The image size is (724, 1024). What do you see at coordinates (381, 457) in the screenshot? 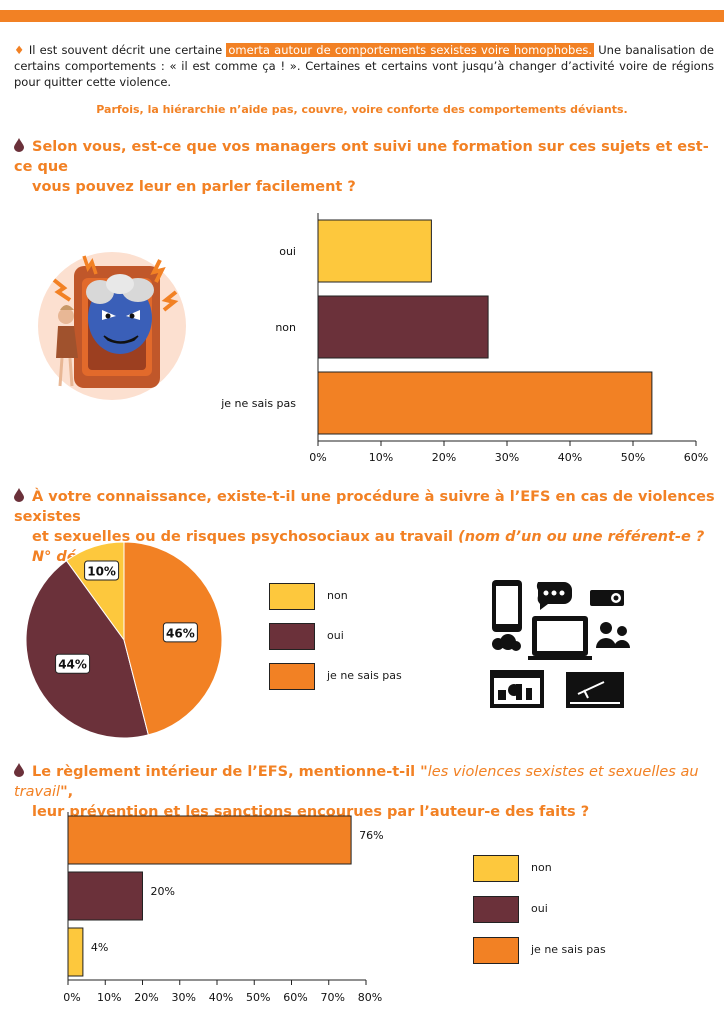
I see `chart-1-tick-label: 10%` at bounding box center [381, 457].